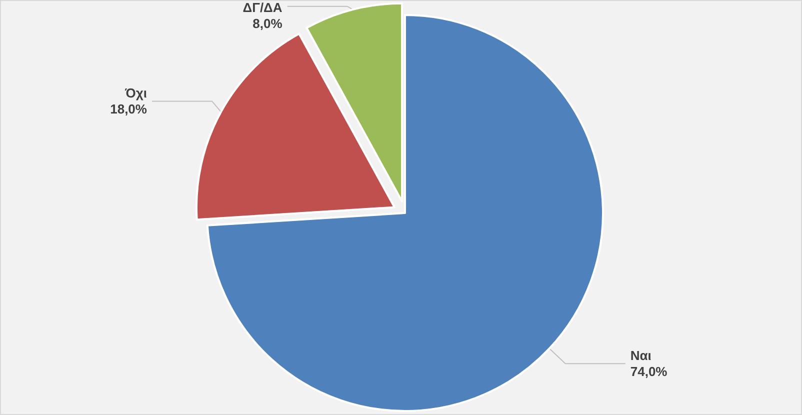 This screenshot has height=415, width=802. I want to click on slice-label: Όχι, so click(136, 93).